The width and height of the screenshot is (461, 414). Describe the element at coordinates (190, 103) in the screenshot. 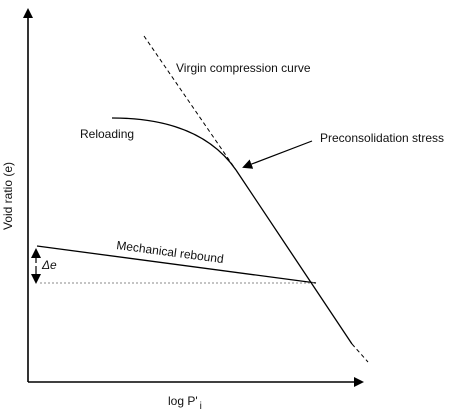

I see `virgin-compression-dashed-upper` at that location.